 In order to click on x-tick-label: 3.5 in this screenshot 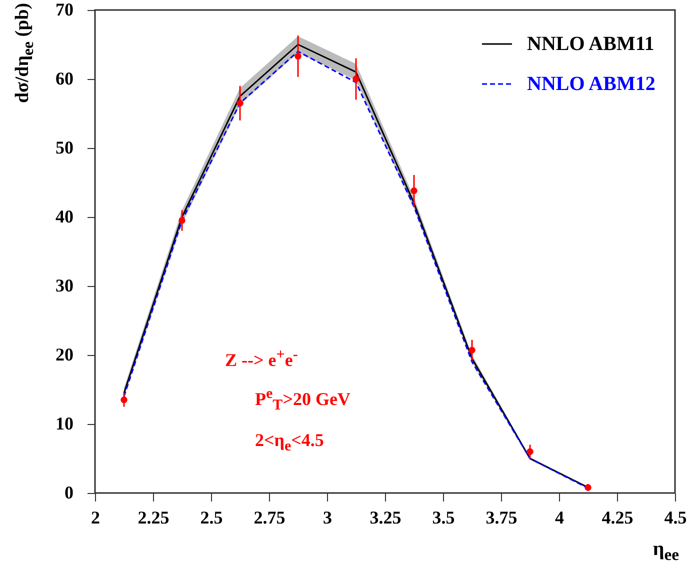, I will do `click(443, 518)`.